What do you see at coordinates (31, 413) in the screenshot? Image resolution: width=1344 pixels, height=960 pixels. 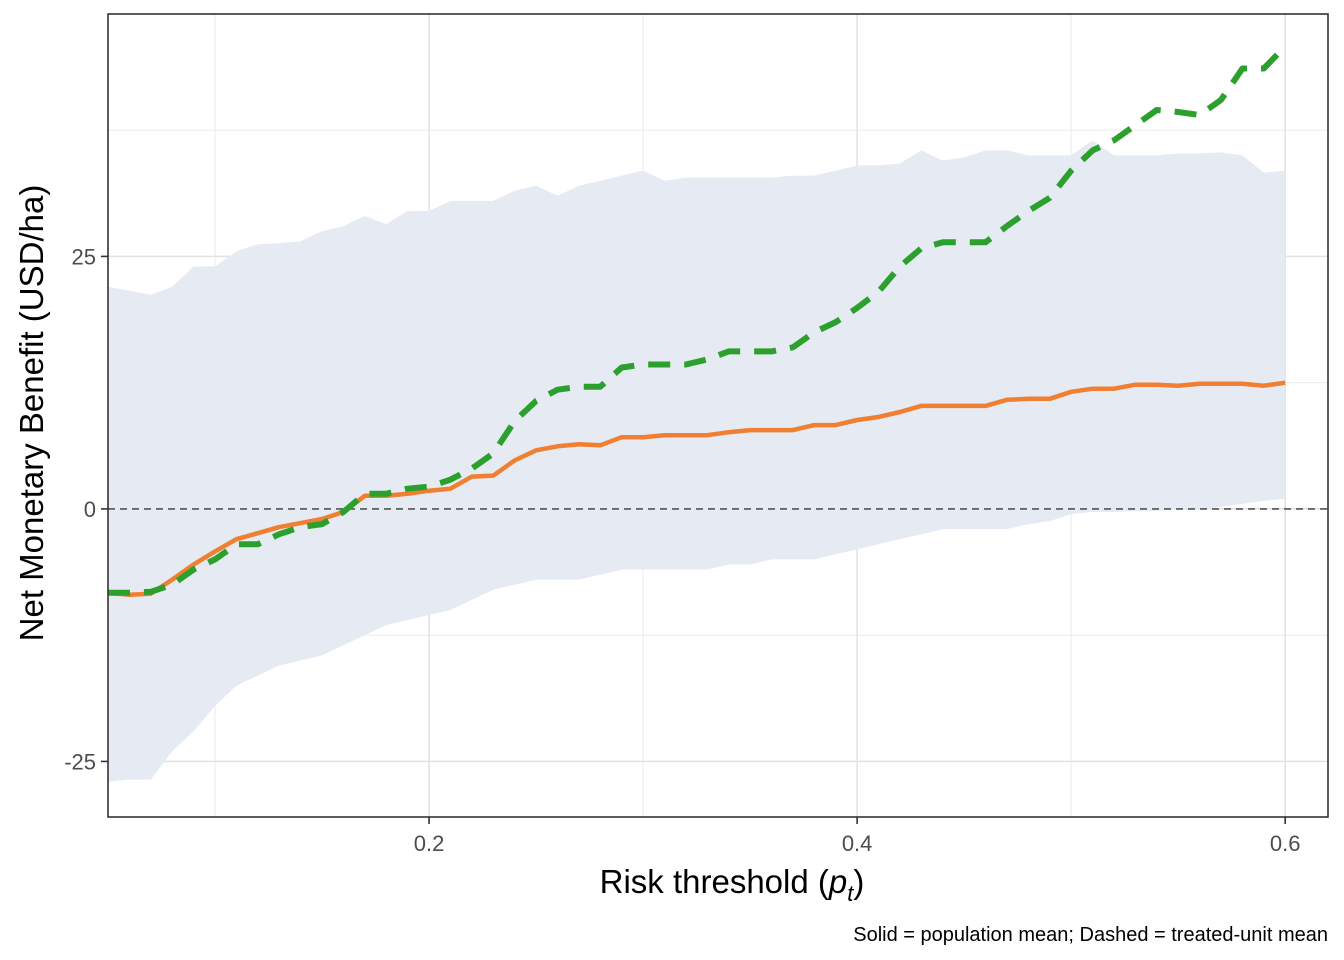 I see `y-axis-title: Net Monetary Benefit (USD/ha)` at bounding box center [31, 413].